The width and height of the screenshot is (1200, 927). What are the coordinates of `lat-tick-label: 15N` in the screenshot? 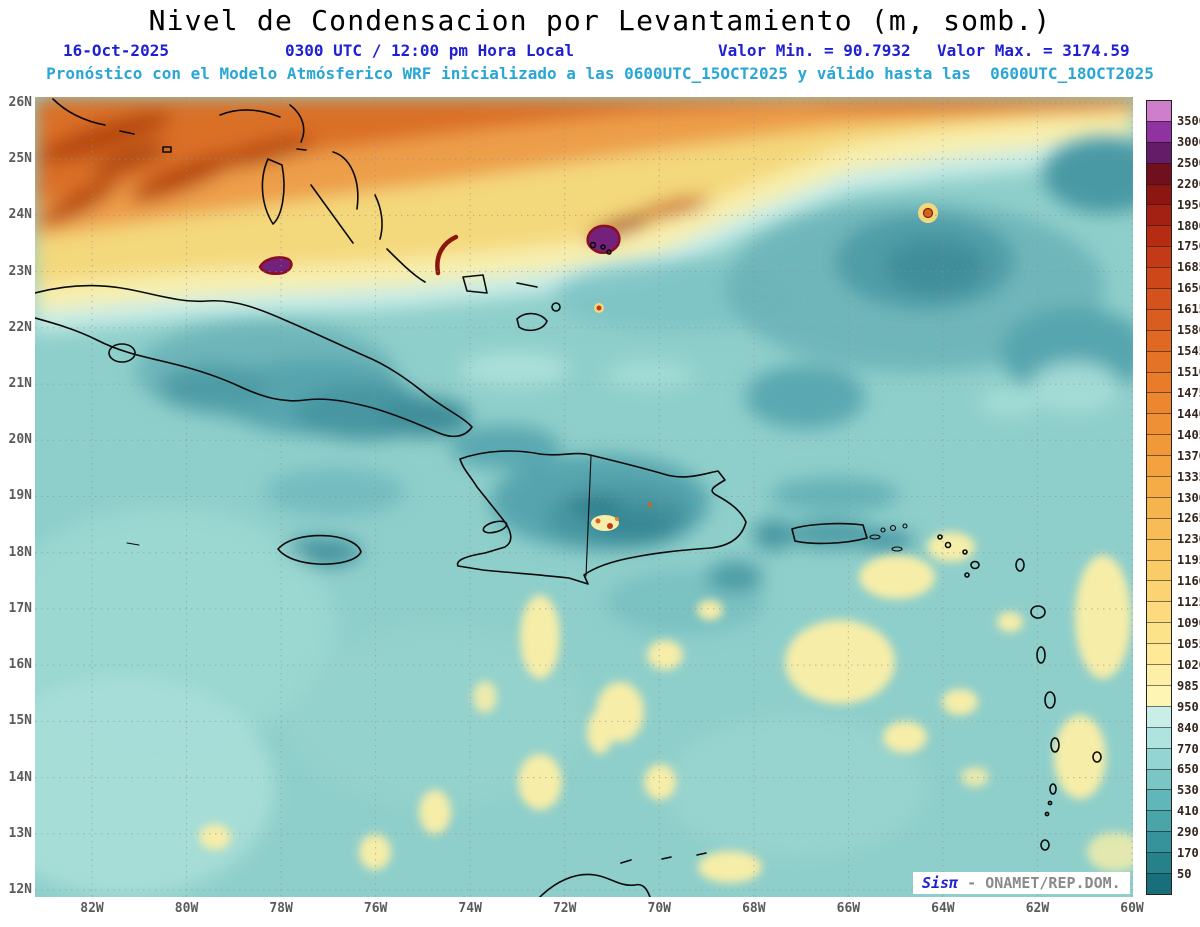 It's located at (20, 721).